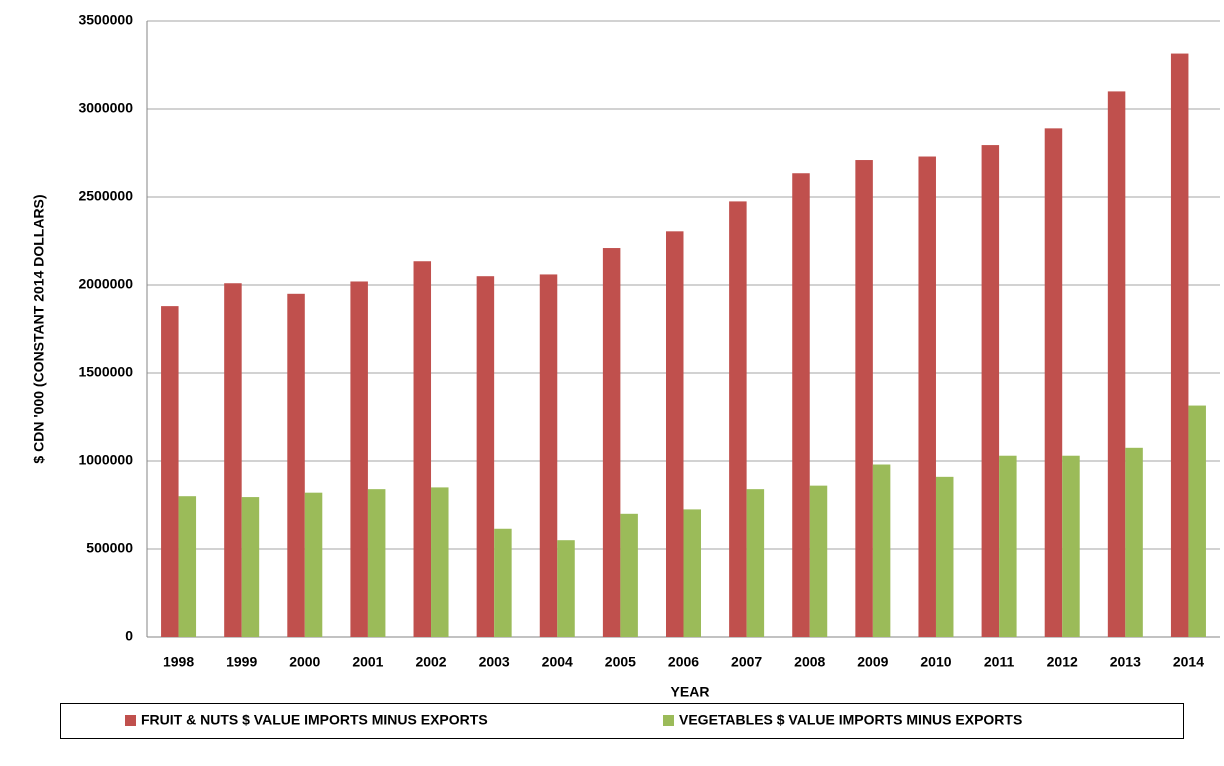  What do you see at coordinates (105, 108) in the screenshot?
I see `y-tick-label: 3000000` at bounding box center [105, 108].